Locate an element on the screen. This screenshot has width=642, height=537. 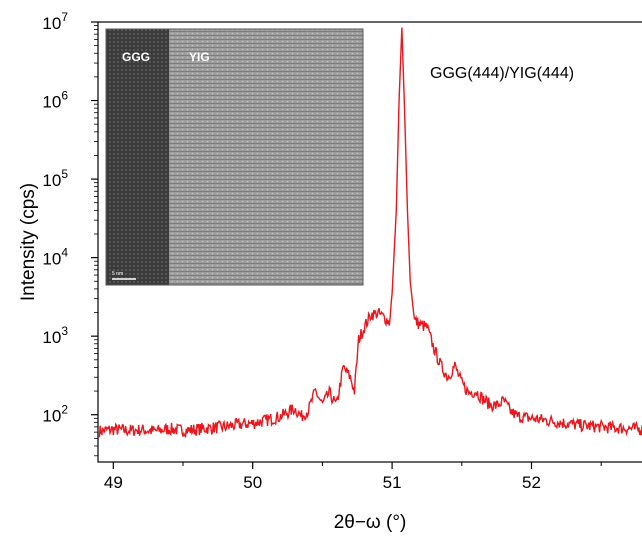
x-tick-label: 52 is located at coordinates (531, 482).